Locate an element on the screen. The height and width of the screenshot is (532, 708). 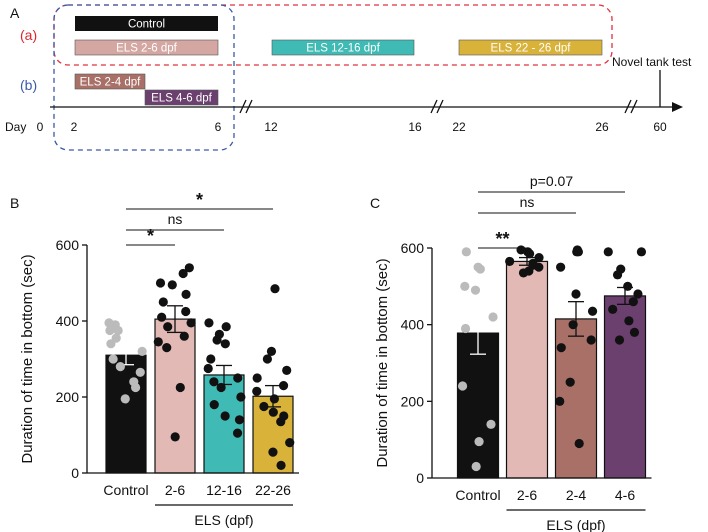
y-axis-title: Duration of time in bottom (sec) is located at coordinates (382, 362).